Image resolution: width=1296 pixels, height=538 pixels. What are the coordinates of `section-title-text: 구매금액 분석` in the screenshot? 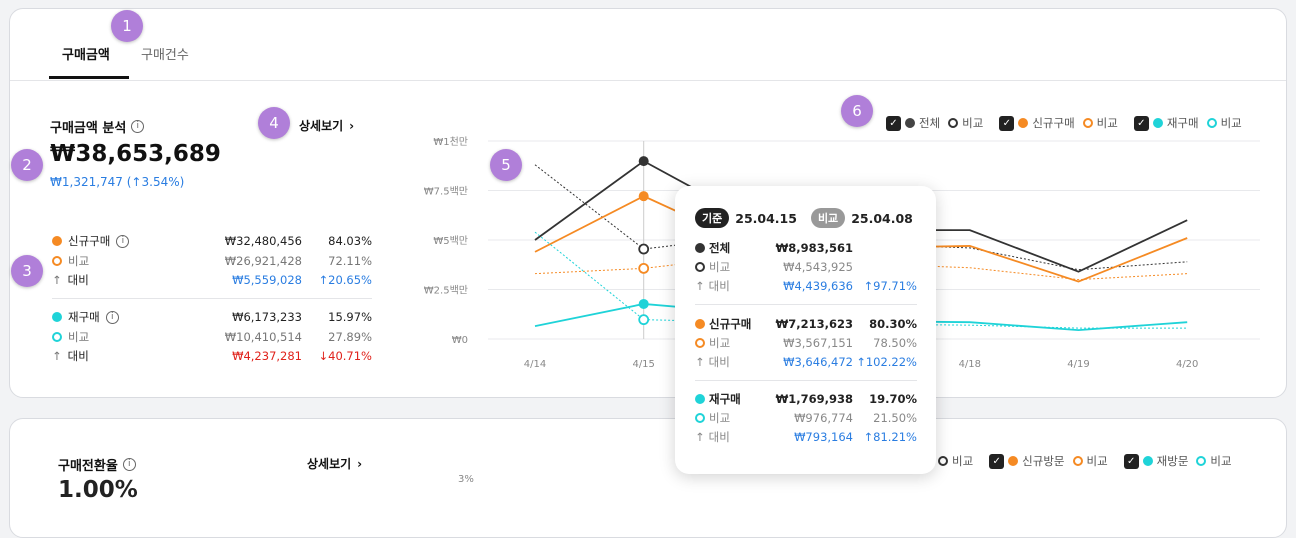 It's located at (88, 128).